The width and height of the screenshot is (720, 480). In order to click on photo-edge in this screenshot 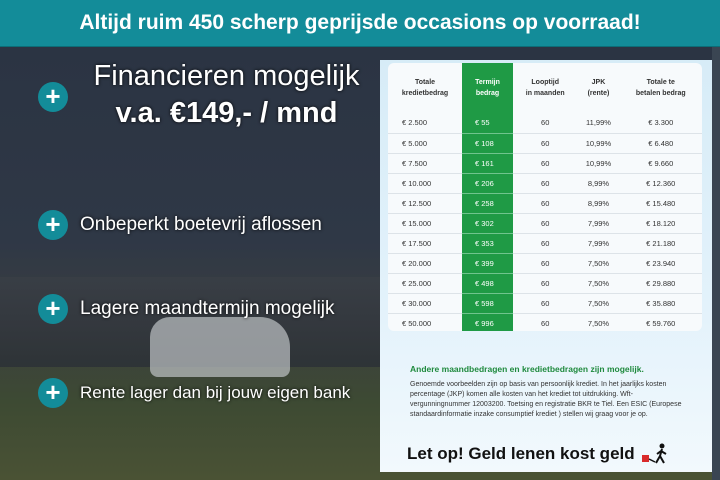, I will do `click(716, 263)`.